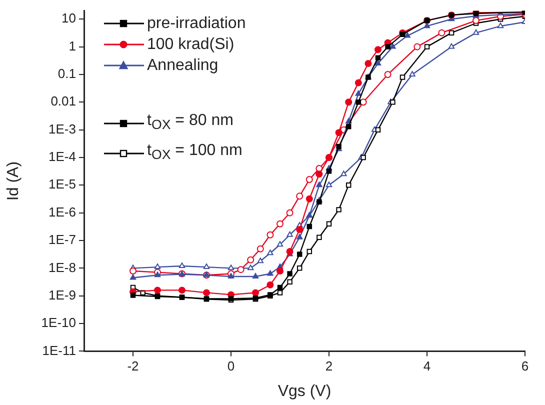  What do you see at coordinates (62, 156) in the screenshot?
I see `y-tick-label: 1E-4` at bounding box center [62, 156].